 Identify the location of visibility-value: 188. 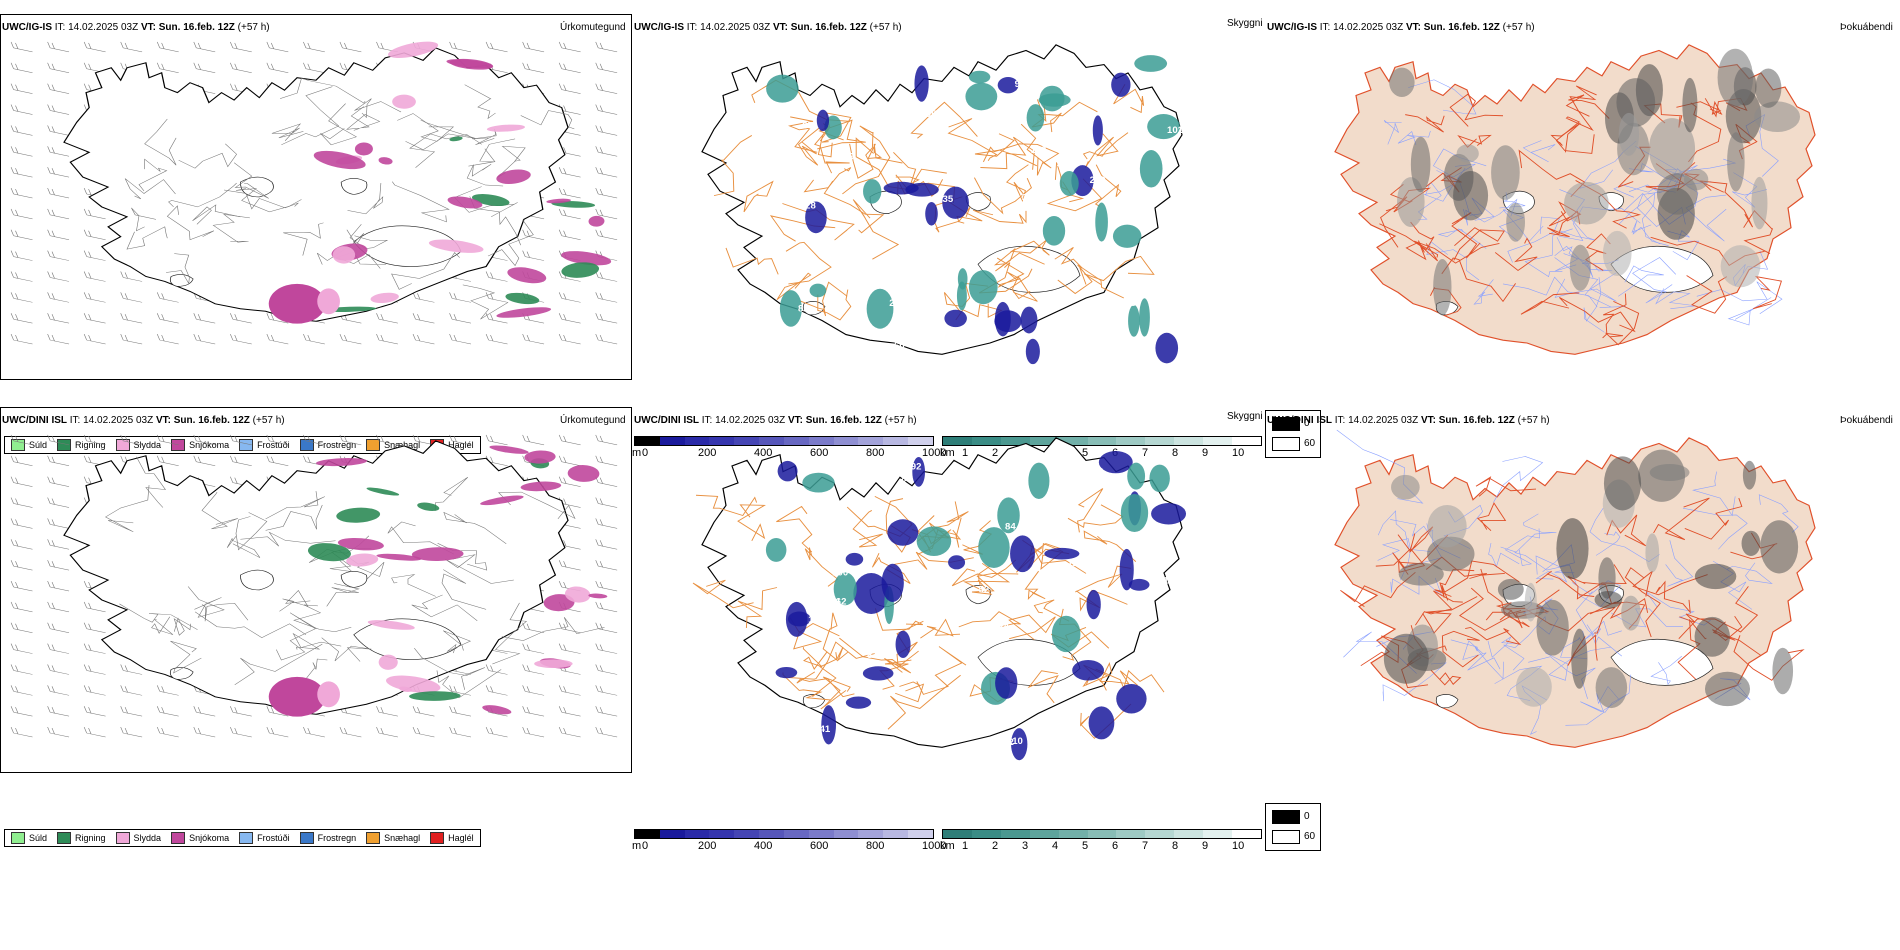
(816, 620).